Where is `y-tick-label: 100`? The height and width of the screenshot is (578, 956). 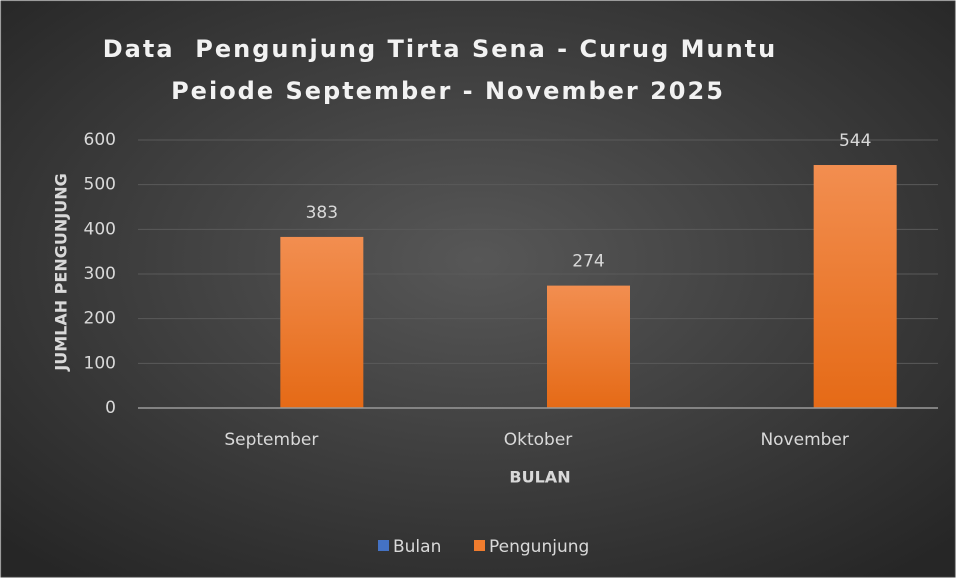 y-tick-label: 100 is located at coordinates (100, 363).